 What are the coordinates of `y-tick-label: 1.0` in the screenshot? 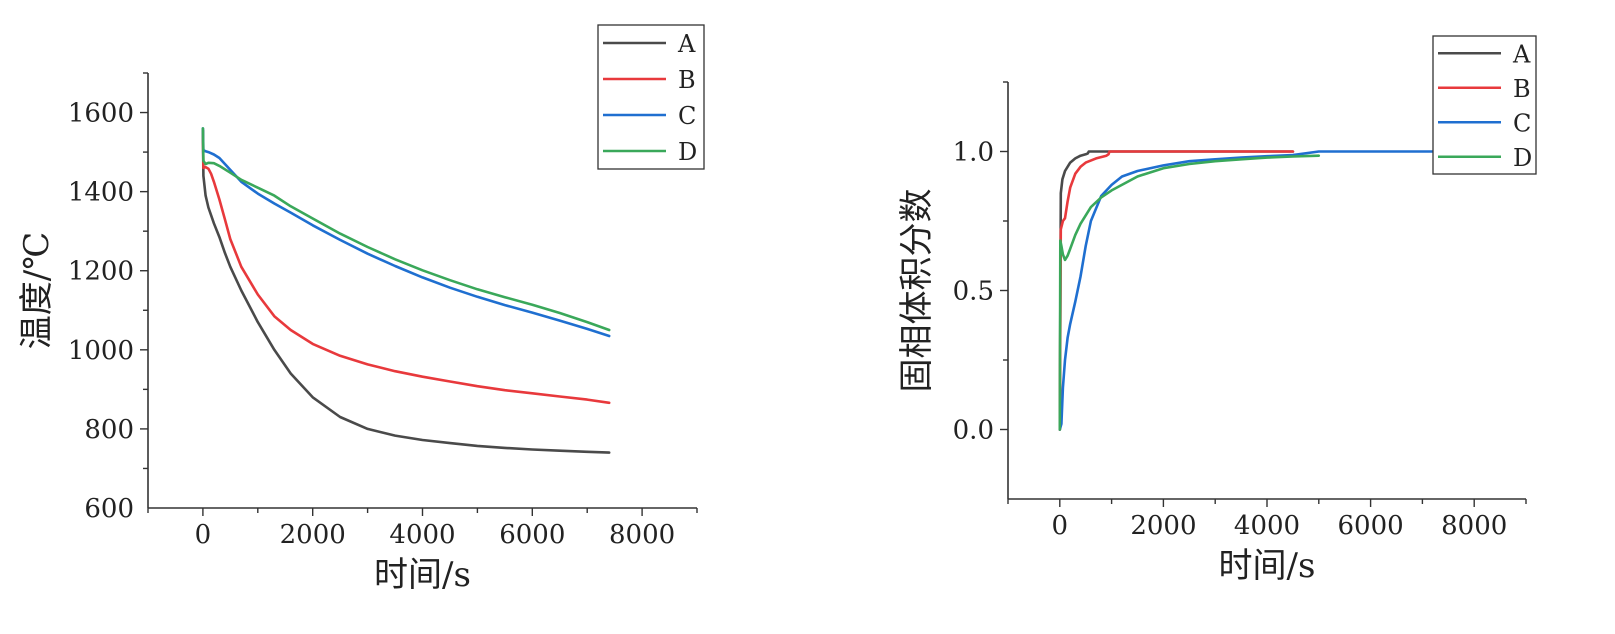 It's located at (973, 153).